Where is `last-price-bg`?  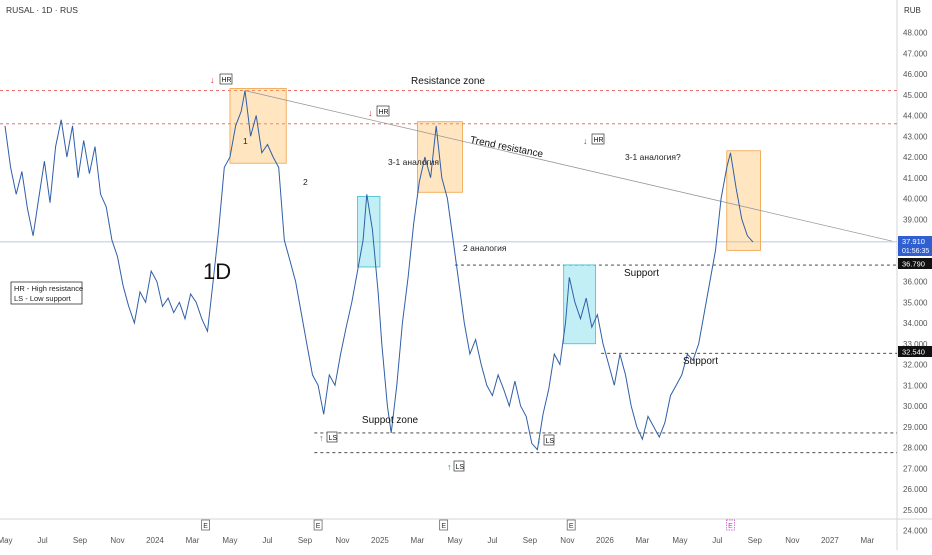 last-price-bg is located at coordinates (915, 246).